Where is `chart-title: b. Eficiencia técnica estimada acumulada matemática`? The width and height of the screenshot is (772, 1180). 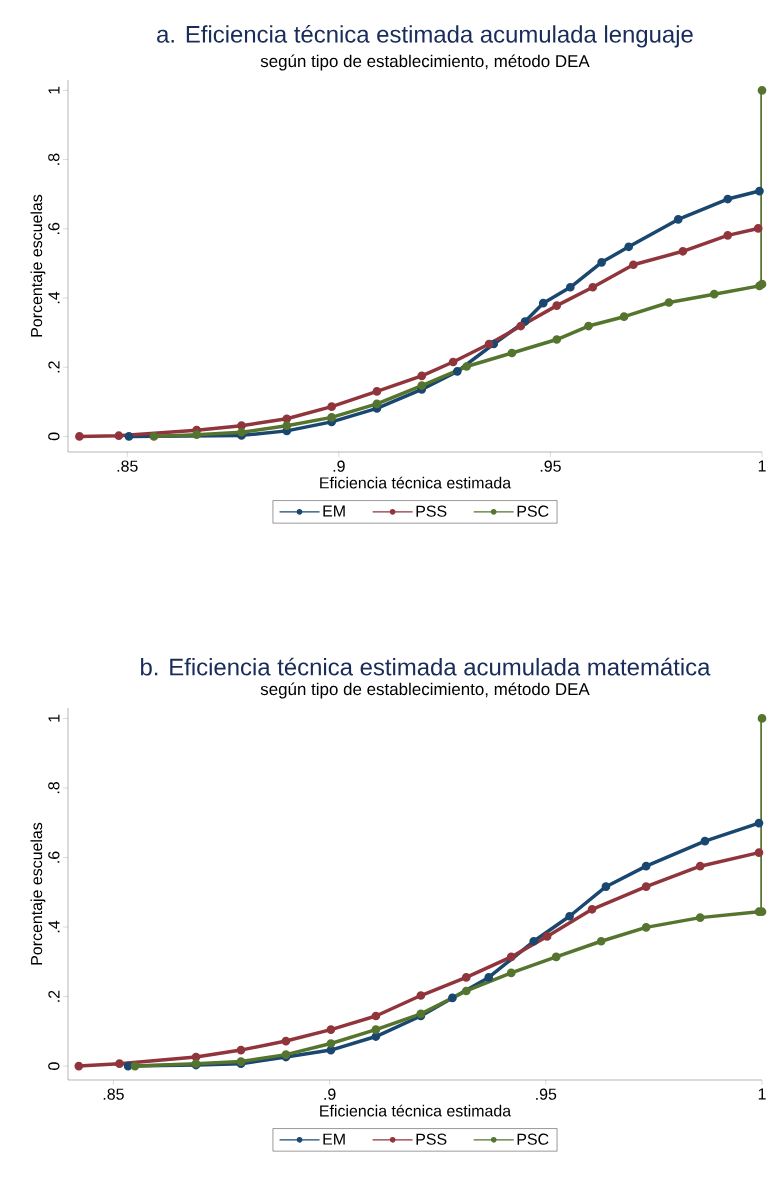 chart-title: b. Eficiencia técnica estimada acumulada matemática is located at coordinates (426, 666).